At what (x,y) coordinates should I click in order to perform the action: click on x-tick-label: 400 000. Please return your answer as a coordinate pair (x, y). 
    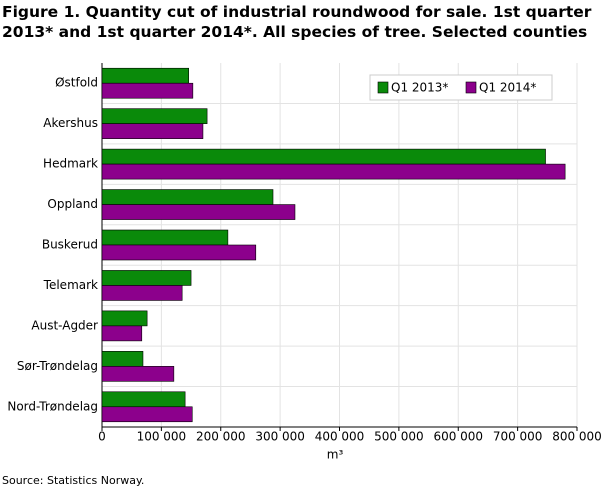
    Looking at the image, I should click on (340, 437).